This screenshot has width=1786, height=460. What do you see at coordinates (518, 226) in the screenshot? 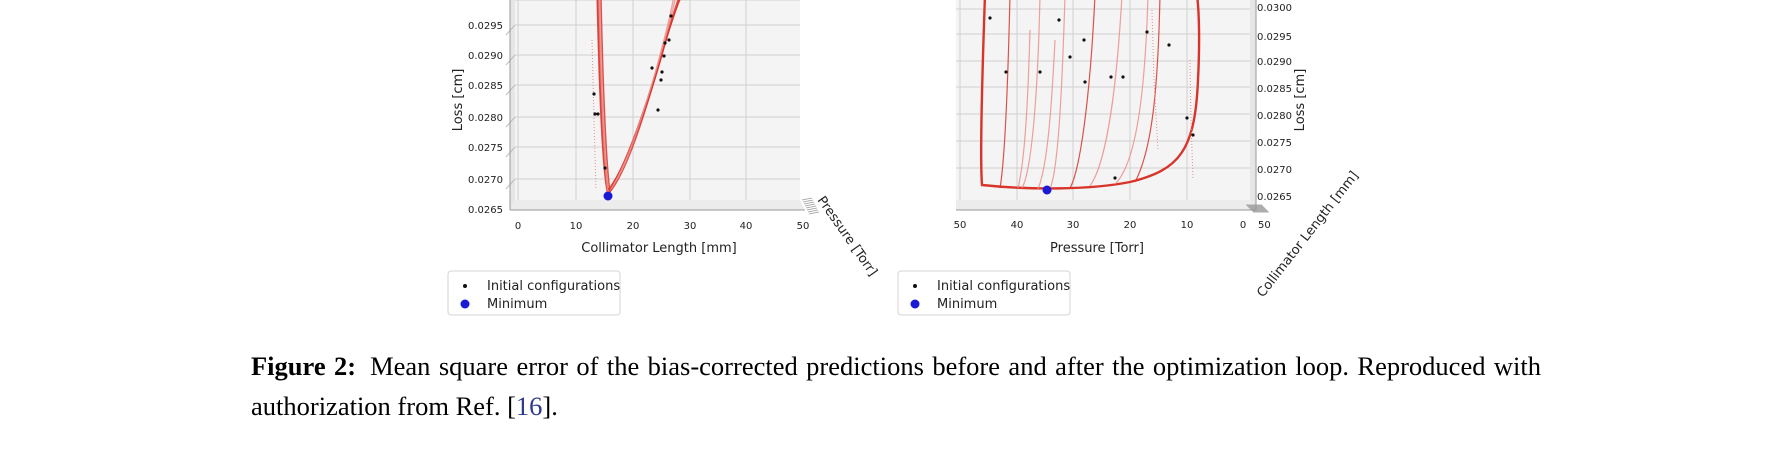
I see `x-tick: 0` at bounding box center [518, 226].